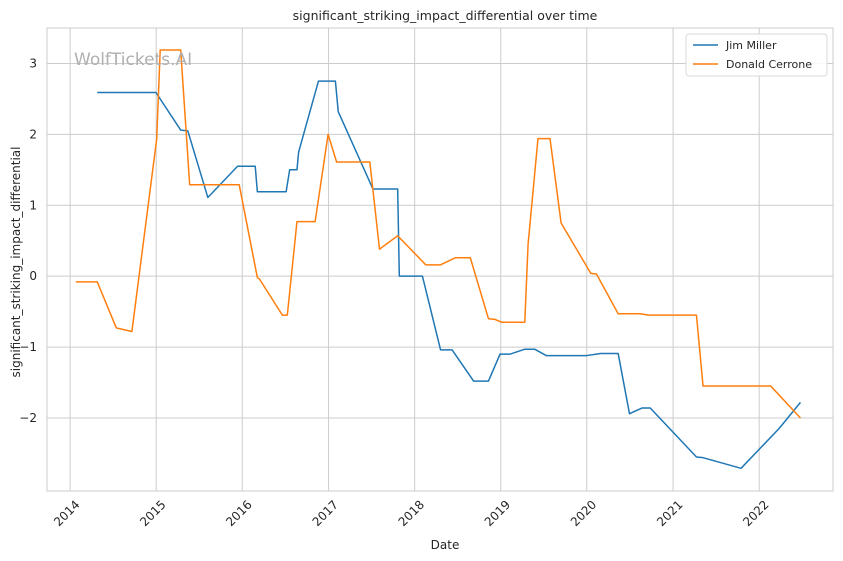 The image size is (843, 561). I want to click on x-tick-label: 2015, so click(152, 513).